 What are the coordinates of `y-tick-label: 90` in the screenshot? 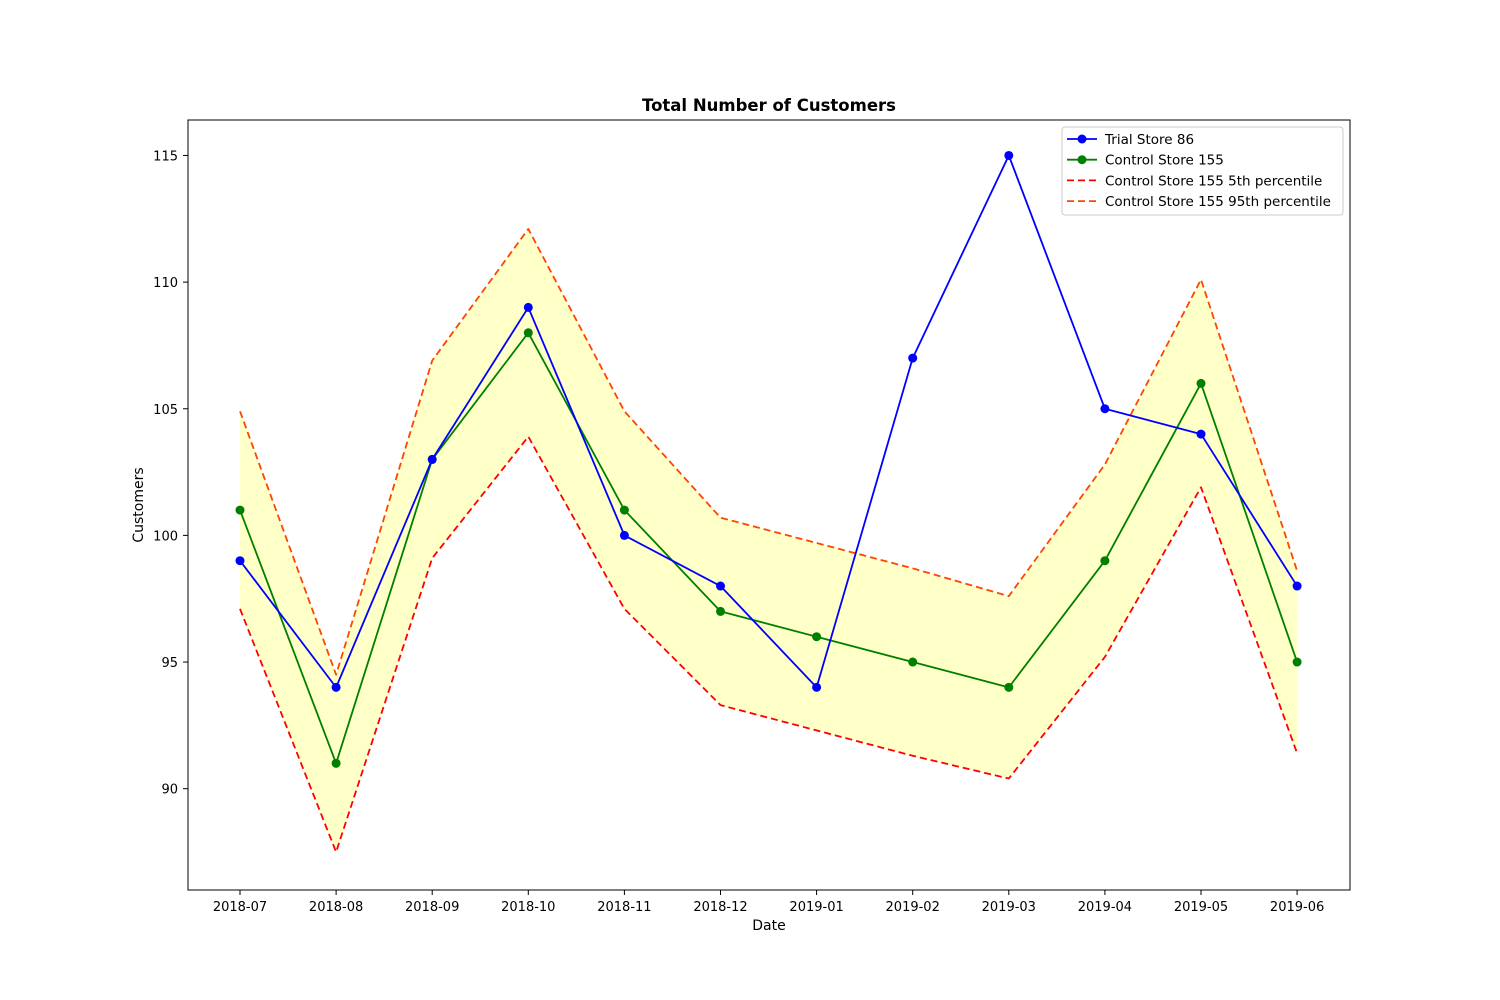 It's located at (169, 790).